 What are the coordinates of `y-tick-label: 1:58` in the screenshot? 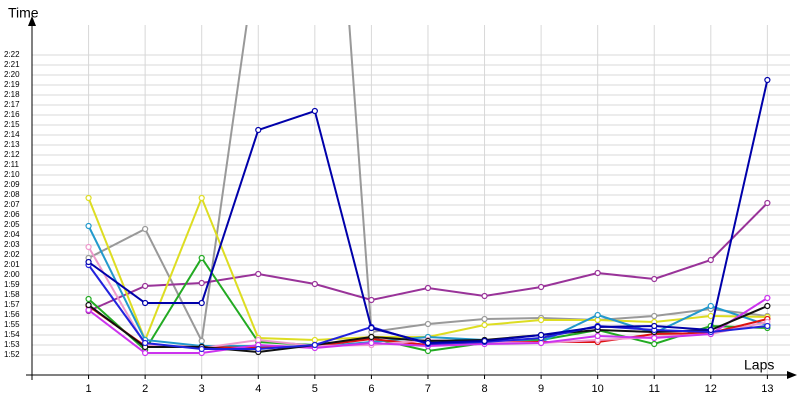 It's located at (12, 294).